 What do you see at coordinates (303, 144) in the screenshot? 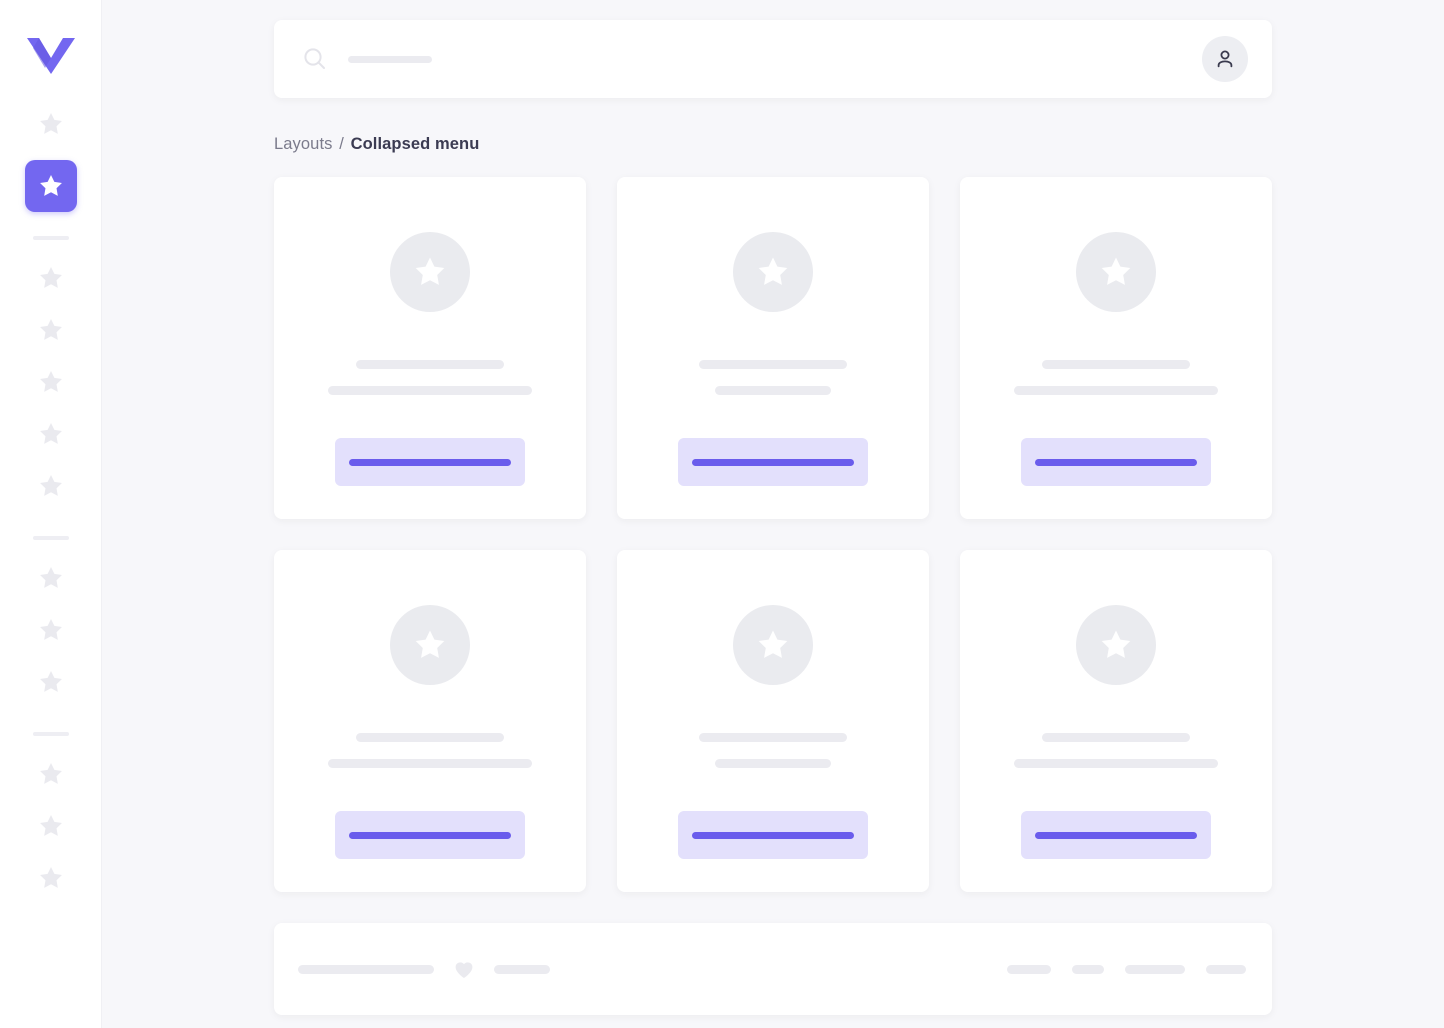
I see `breadcrumb-parent: Layouts` at bounding box center [303, 144].